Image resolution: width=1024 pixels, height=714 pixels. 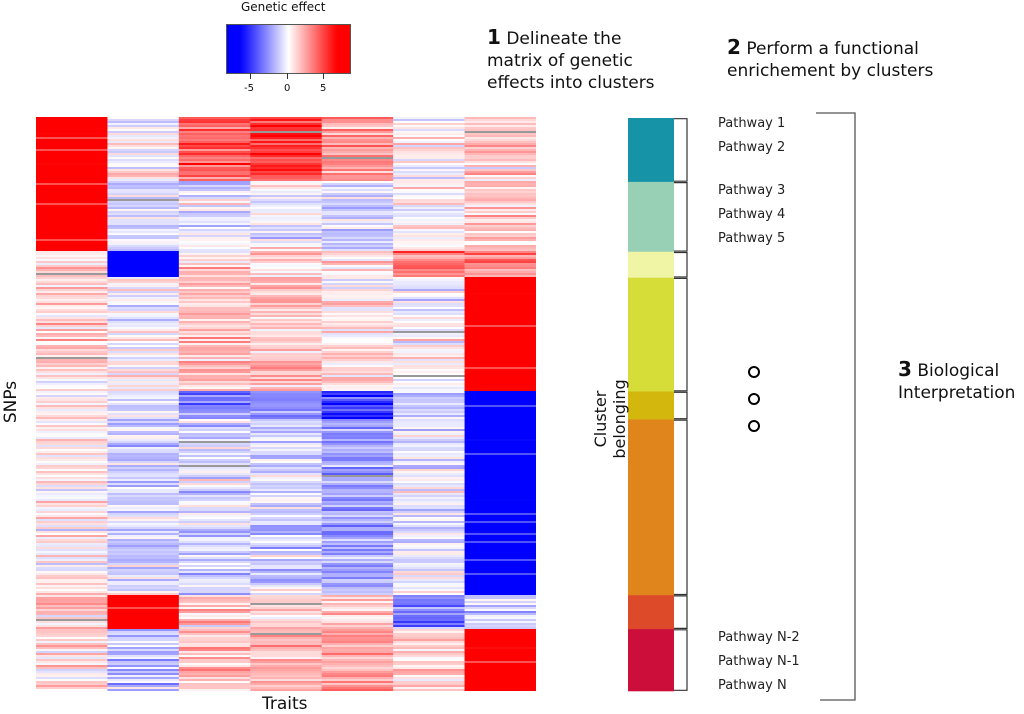 What do you see at coordinates (957, 380) in the screenshot?
I see `step-3: 3 Biological Interpretation` at bounding box center [957, 380].